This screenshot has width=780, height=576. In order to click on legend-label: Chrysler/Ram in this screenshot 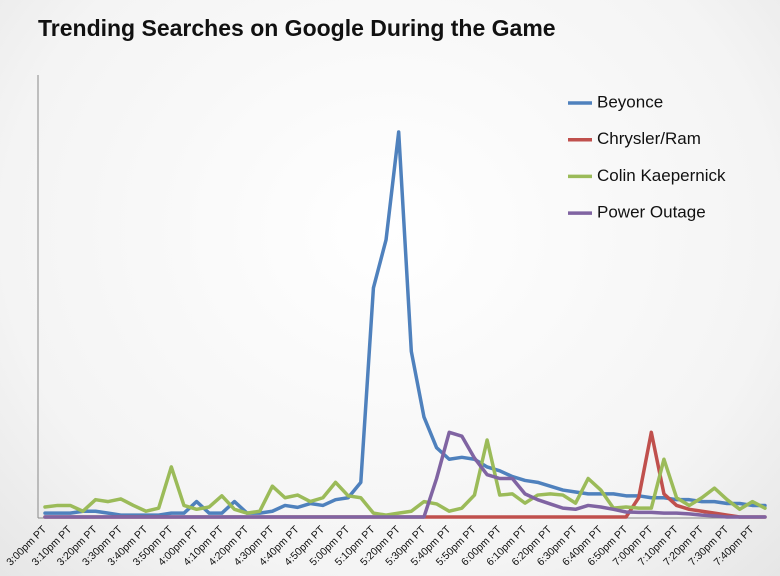, I will do `click(649, 138)`.